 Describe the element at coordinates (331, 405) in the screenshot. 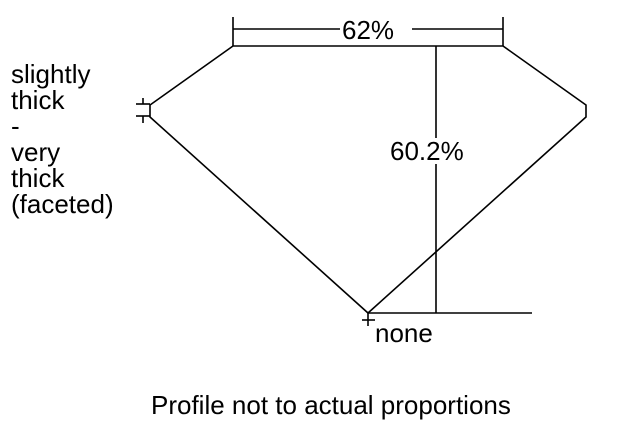

I see `caption: Profile not to actual proportions` at that location.